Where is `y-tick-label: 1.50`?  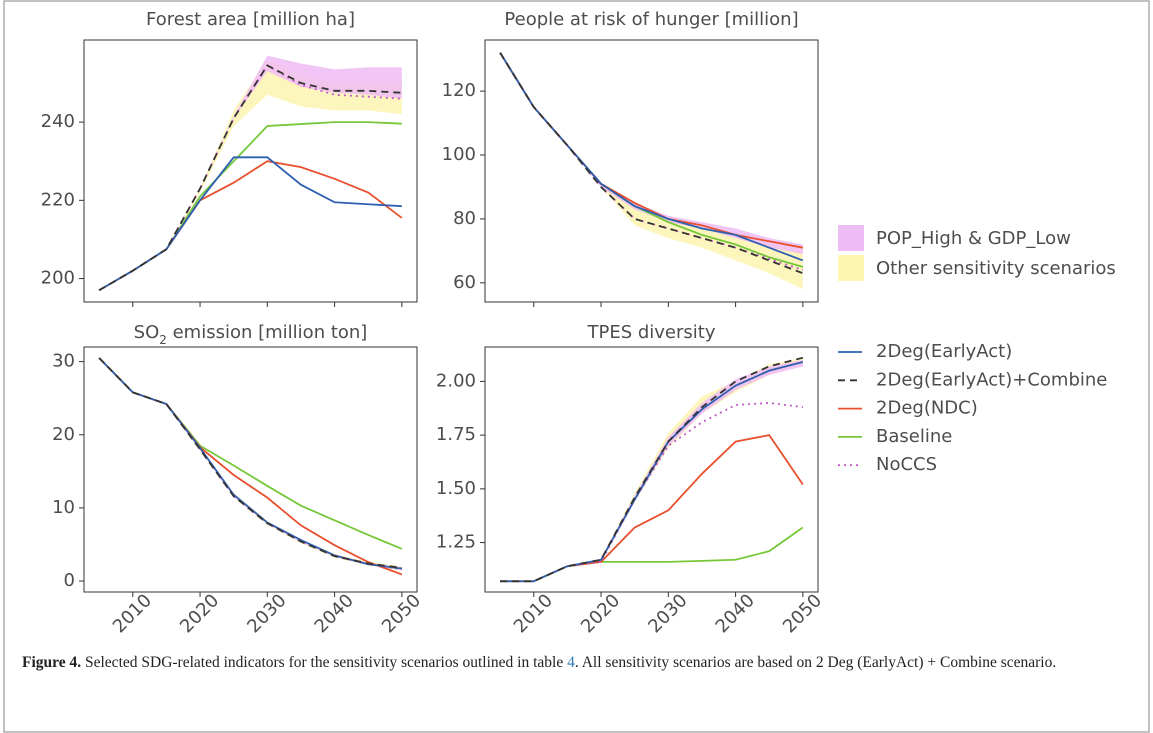 y-tick-label: 1.50 is located at coordinates (456, 488).